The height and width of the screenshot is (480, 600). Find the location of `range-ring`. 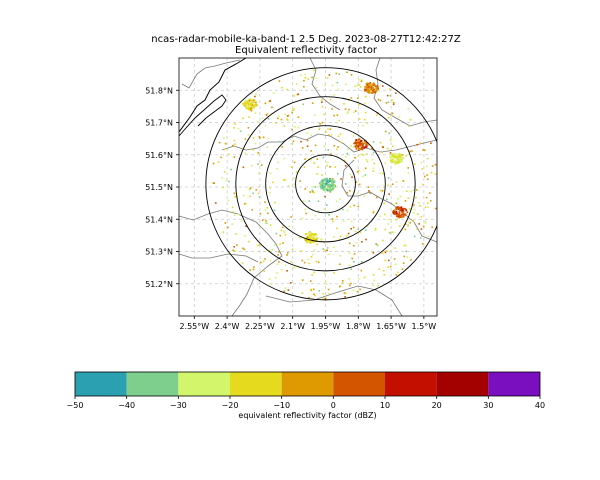

range-ring is located at coordinates (325, 184).